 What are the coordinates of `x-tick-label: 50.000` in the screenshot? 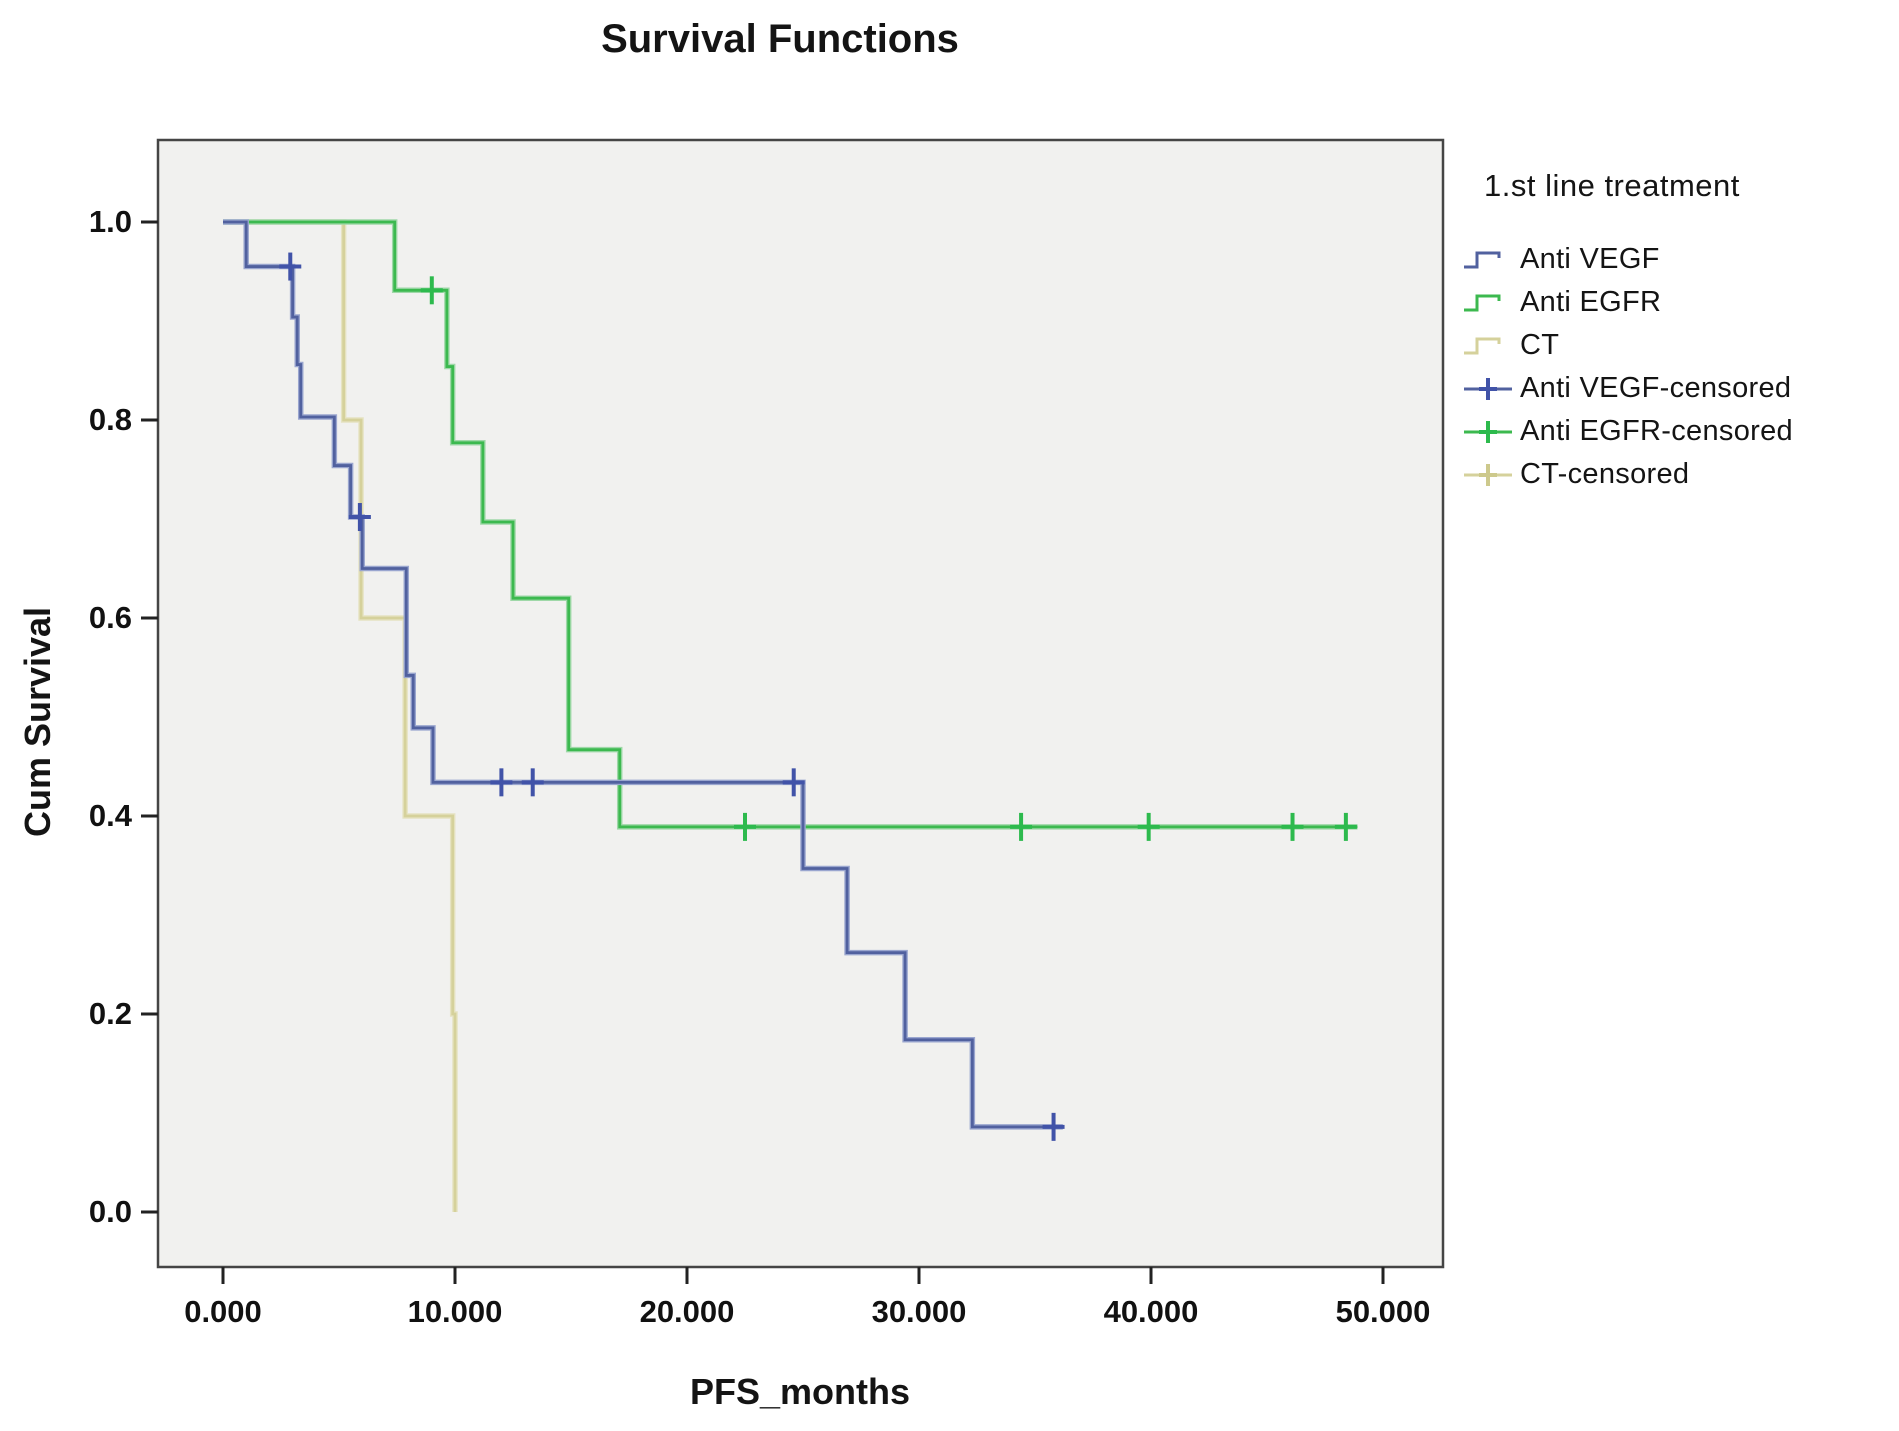 It's located at (1383, 1311).